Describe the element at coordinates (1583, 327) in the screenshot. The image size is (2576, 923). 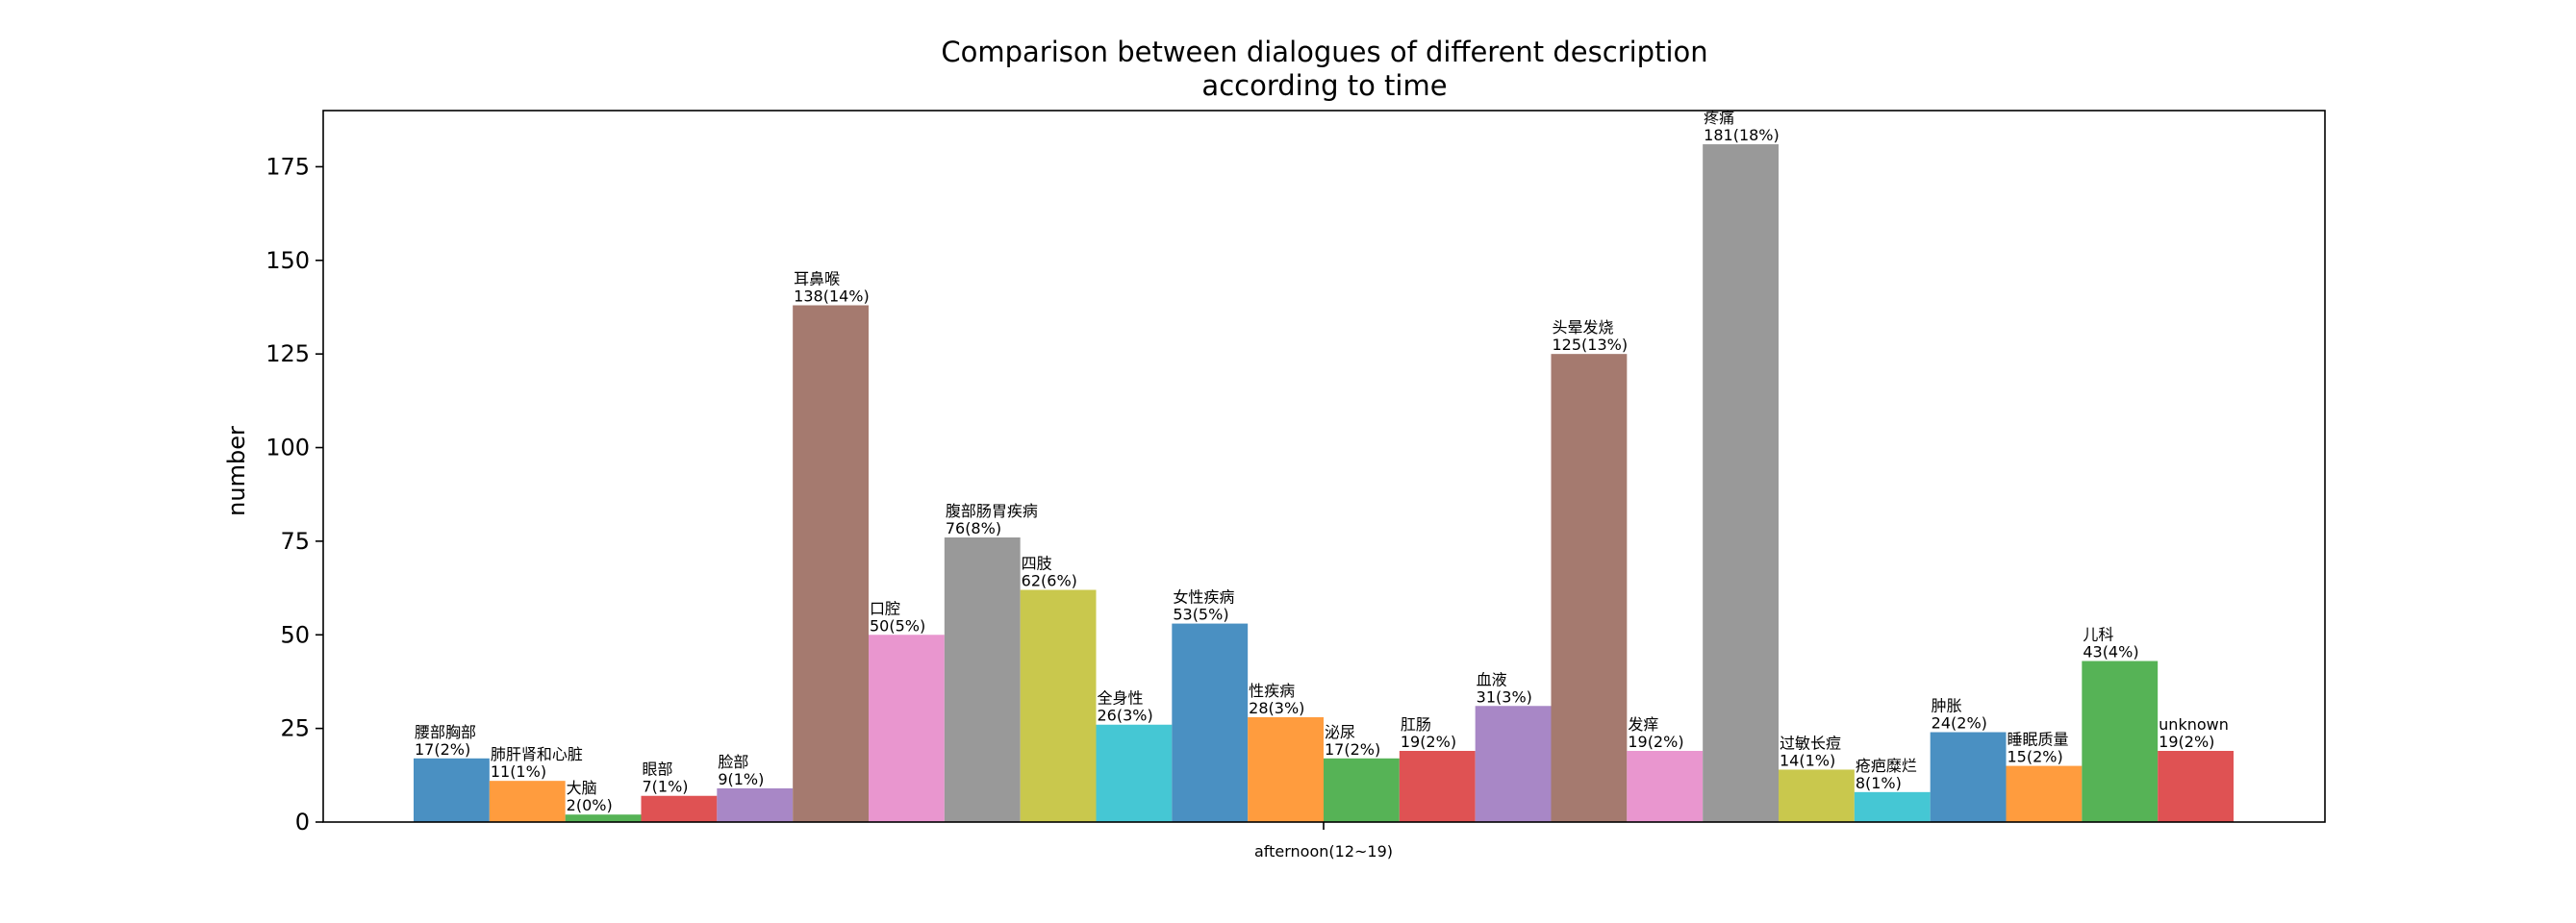
I see `bar-name-label-16: 头晕发烧` at that location.